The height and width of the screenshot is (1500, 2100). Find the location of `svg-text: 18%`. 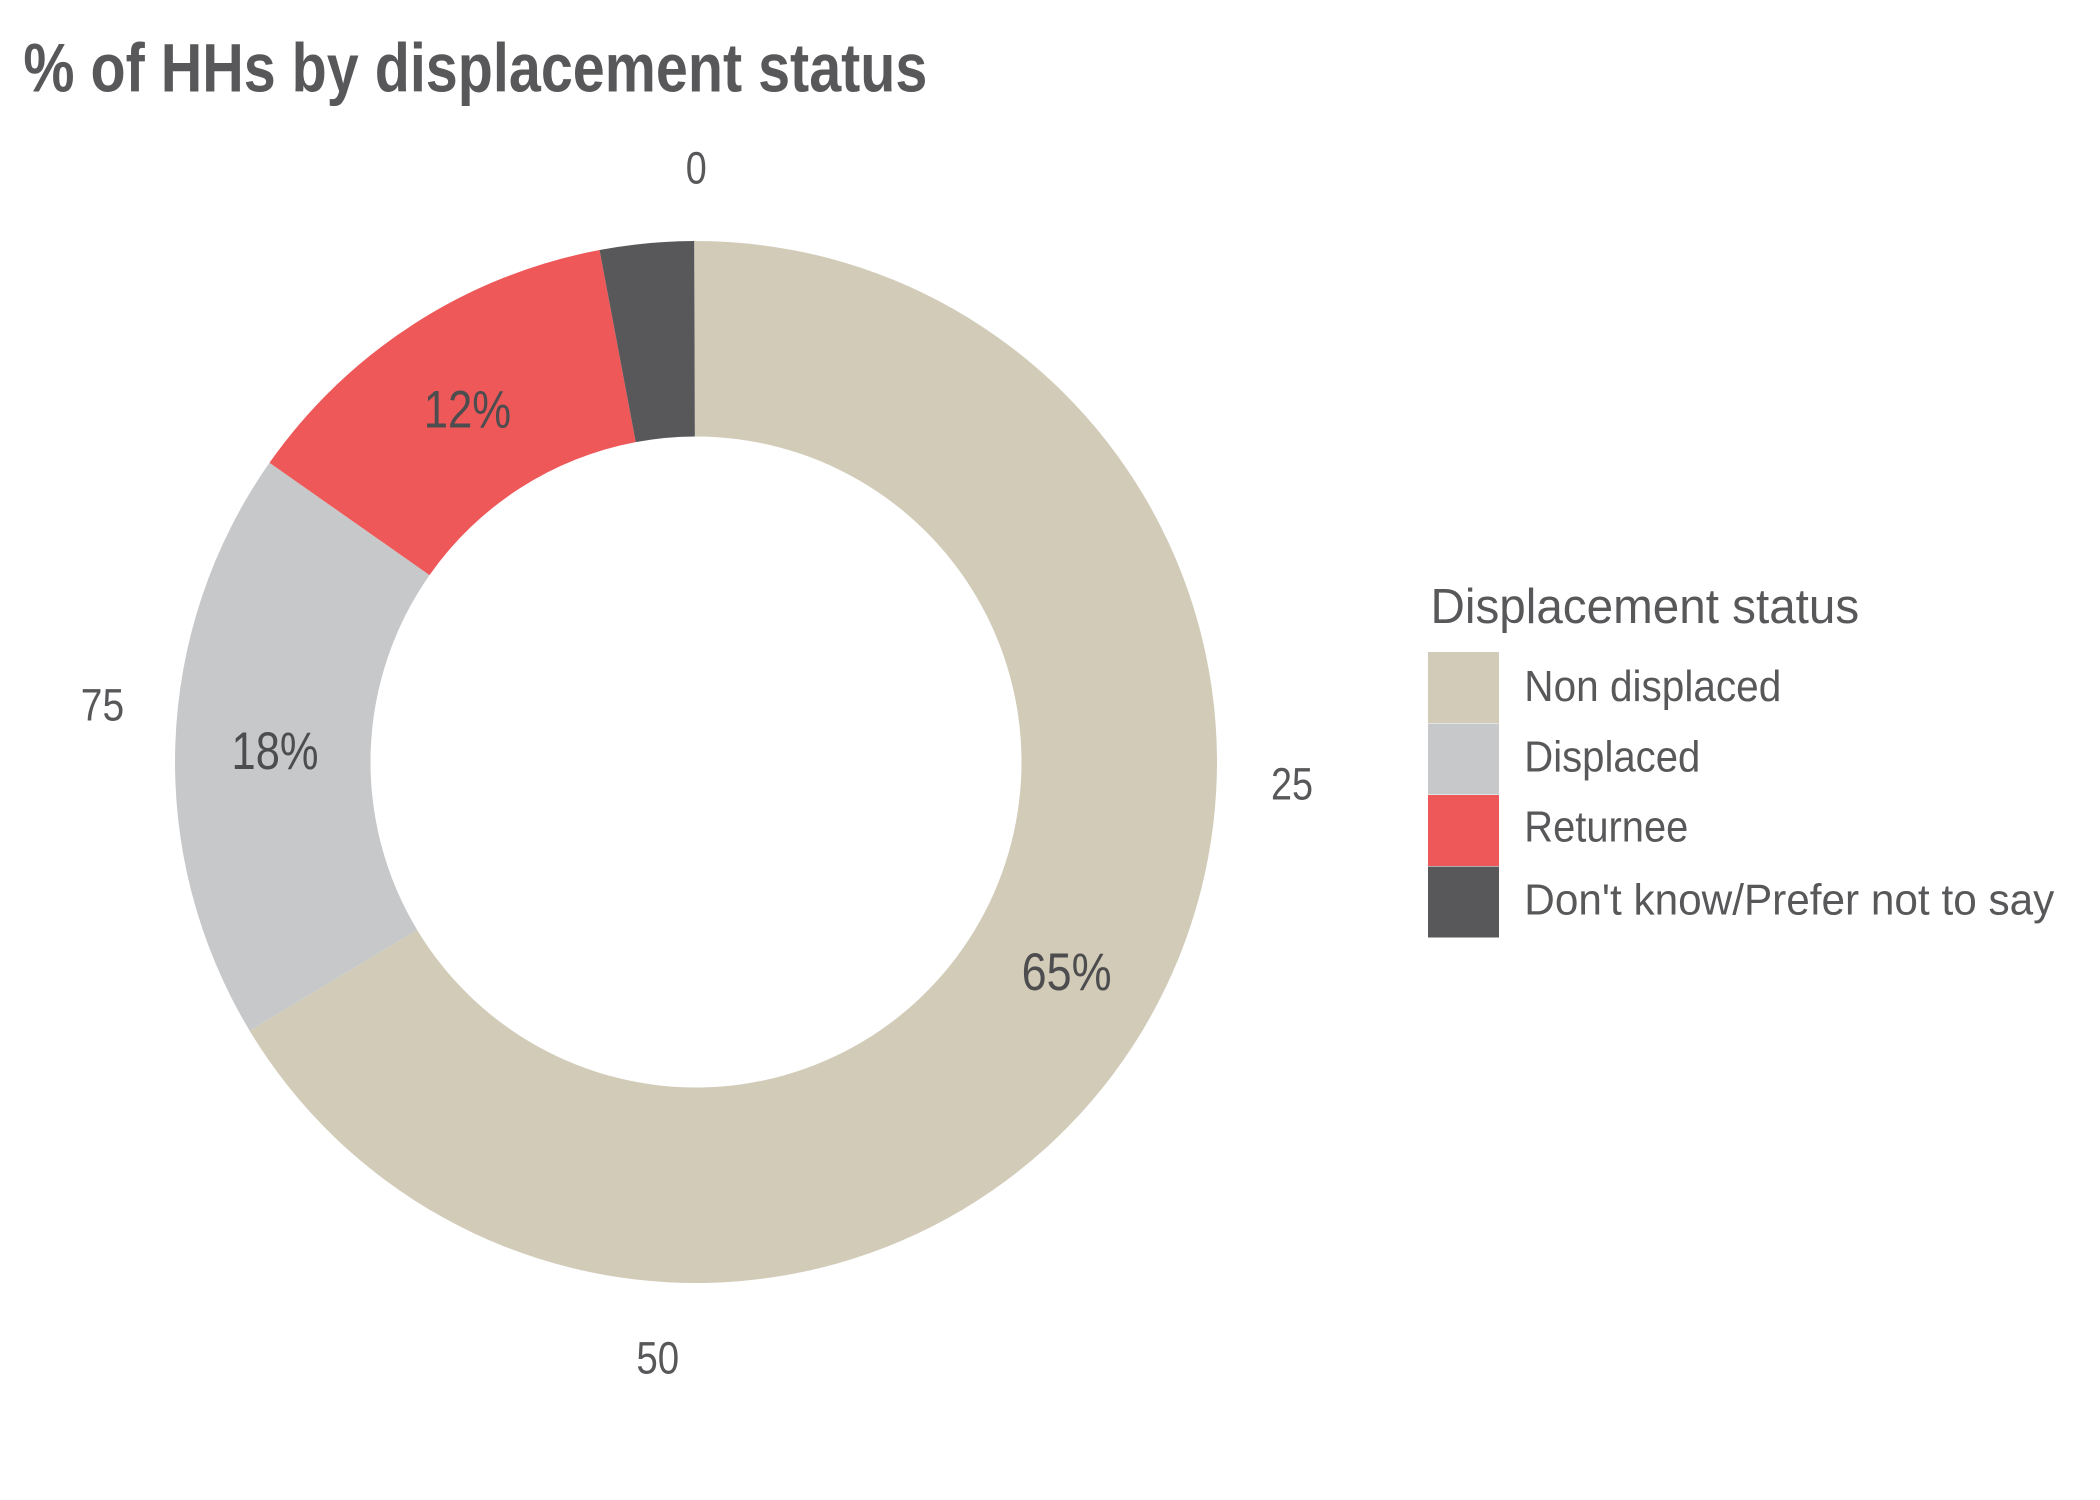

svg-text: 18% is located at coordinates (275, 751).